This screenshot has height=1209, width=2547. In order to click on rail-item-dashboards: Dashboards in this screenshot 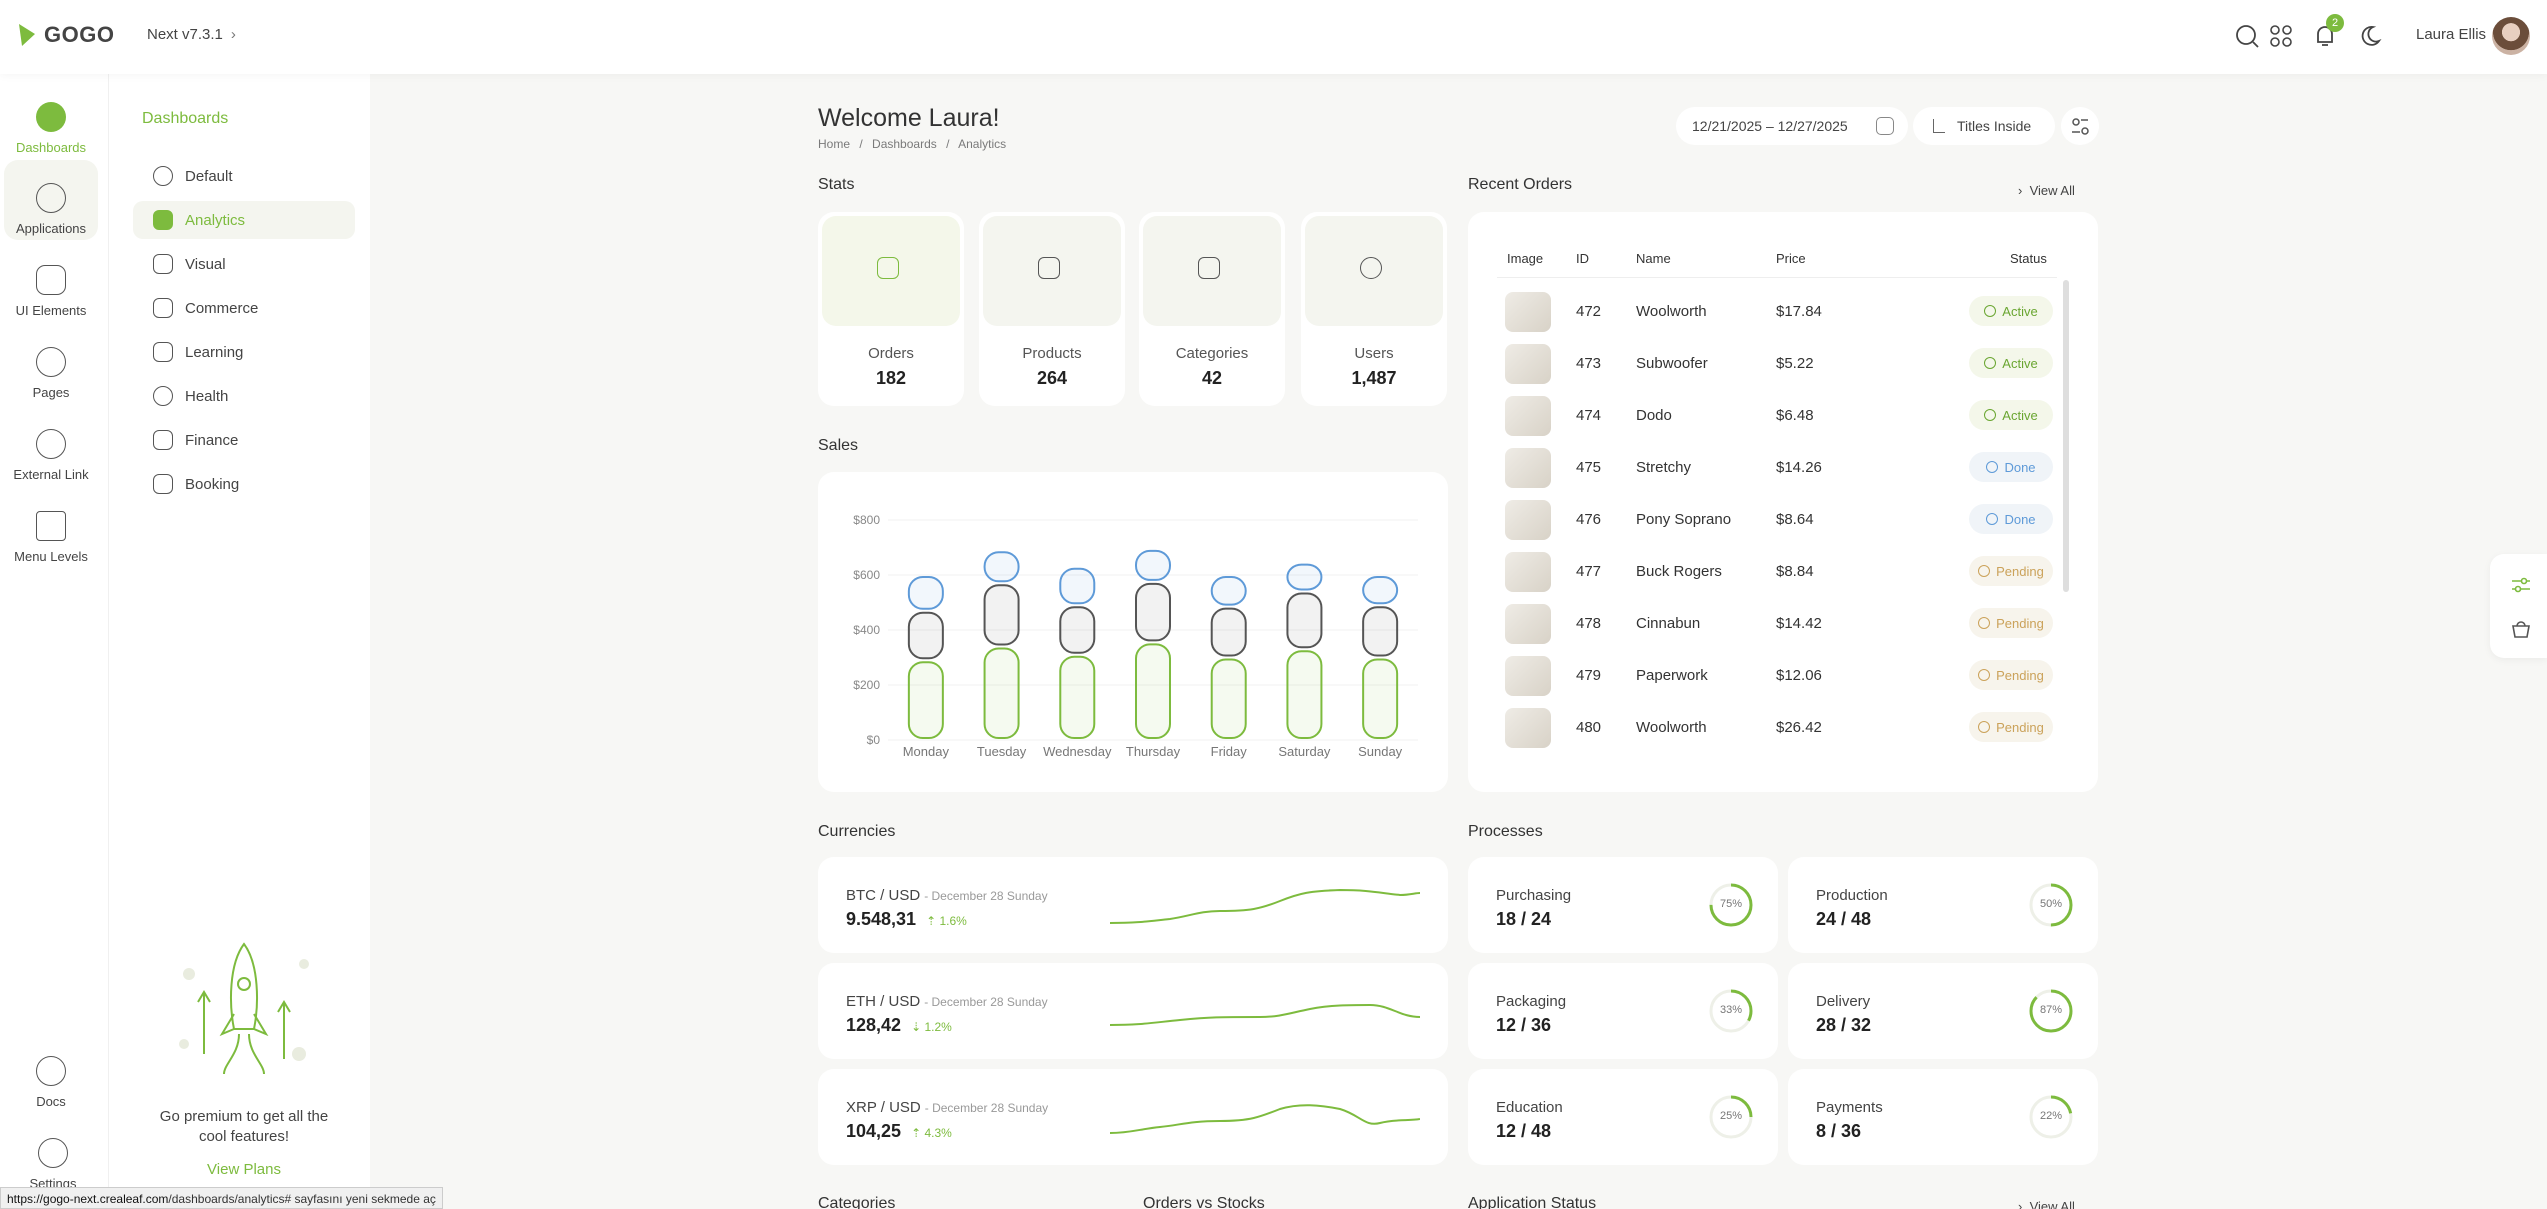, I will do `click(51, 128)`.